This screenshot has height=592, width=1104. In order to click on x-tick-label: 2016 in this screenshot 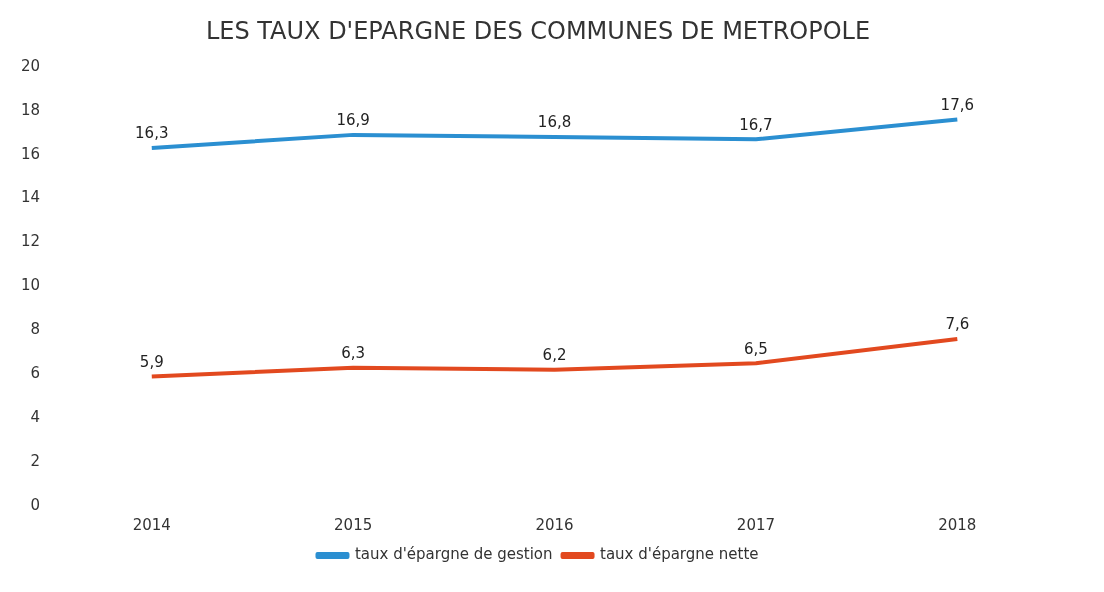, I will do `click(554, 524)`.